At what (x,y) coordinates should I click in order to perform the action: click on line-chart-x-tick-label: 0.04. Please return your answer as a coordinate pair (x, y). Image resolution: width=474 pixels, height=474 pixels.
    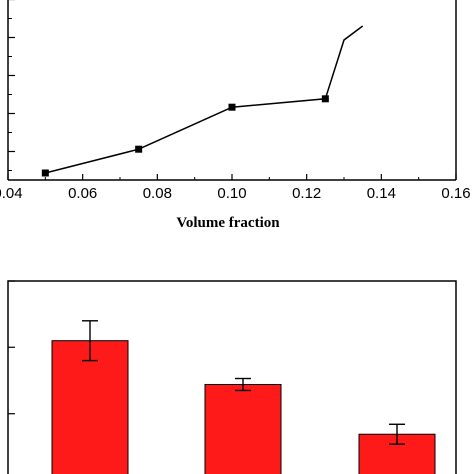
    Looking at the image, I should click on (11, 193).